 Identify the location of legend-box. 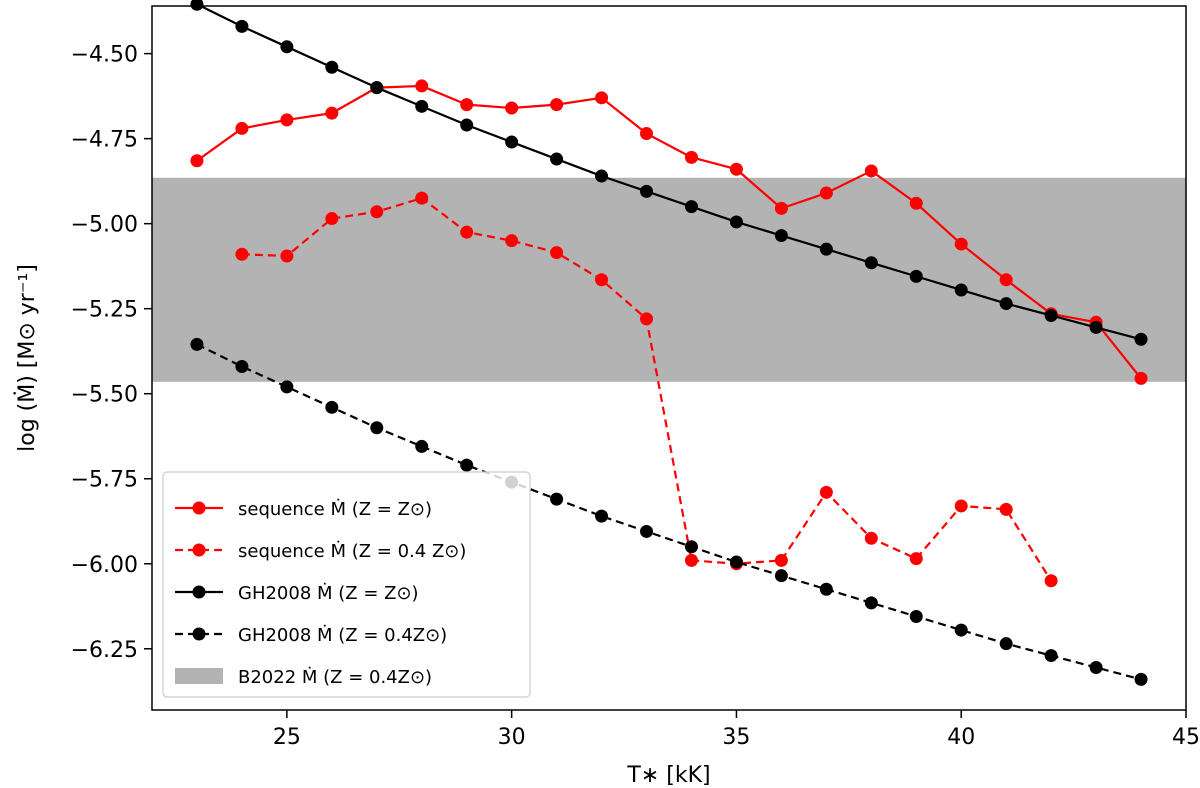
(346, 584).